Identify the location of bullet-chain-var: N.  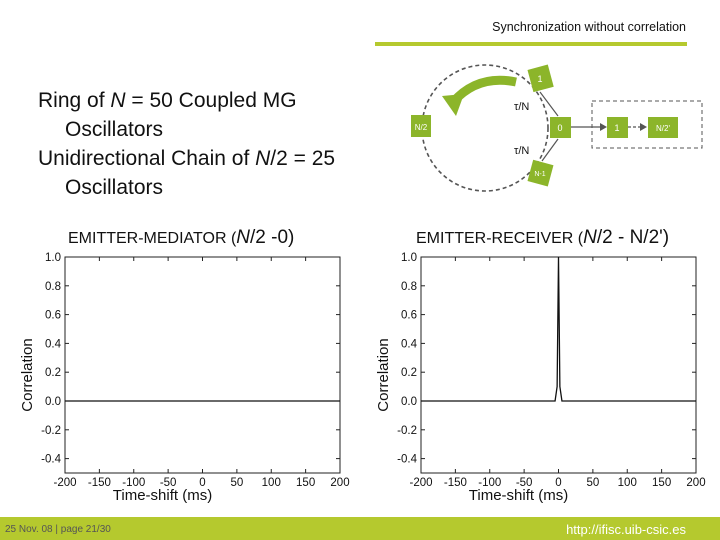
(263, 158).